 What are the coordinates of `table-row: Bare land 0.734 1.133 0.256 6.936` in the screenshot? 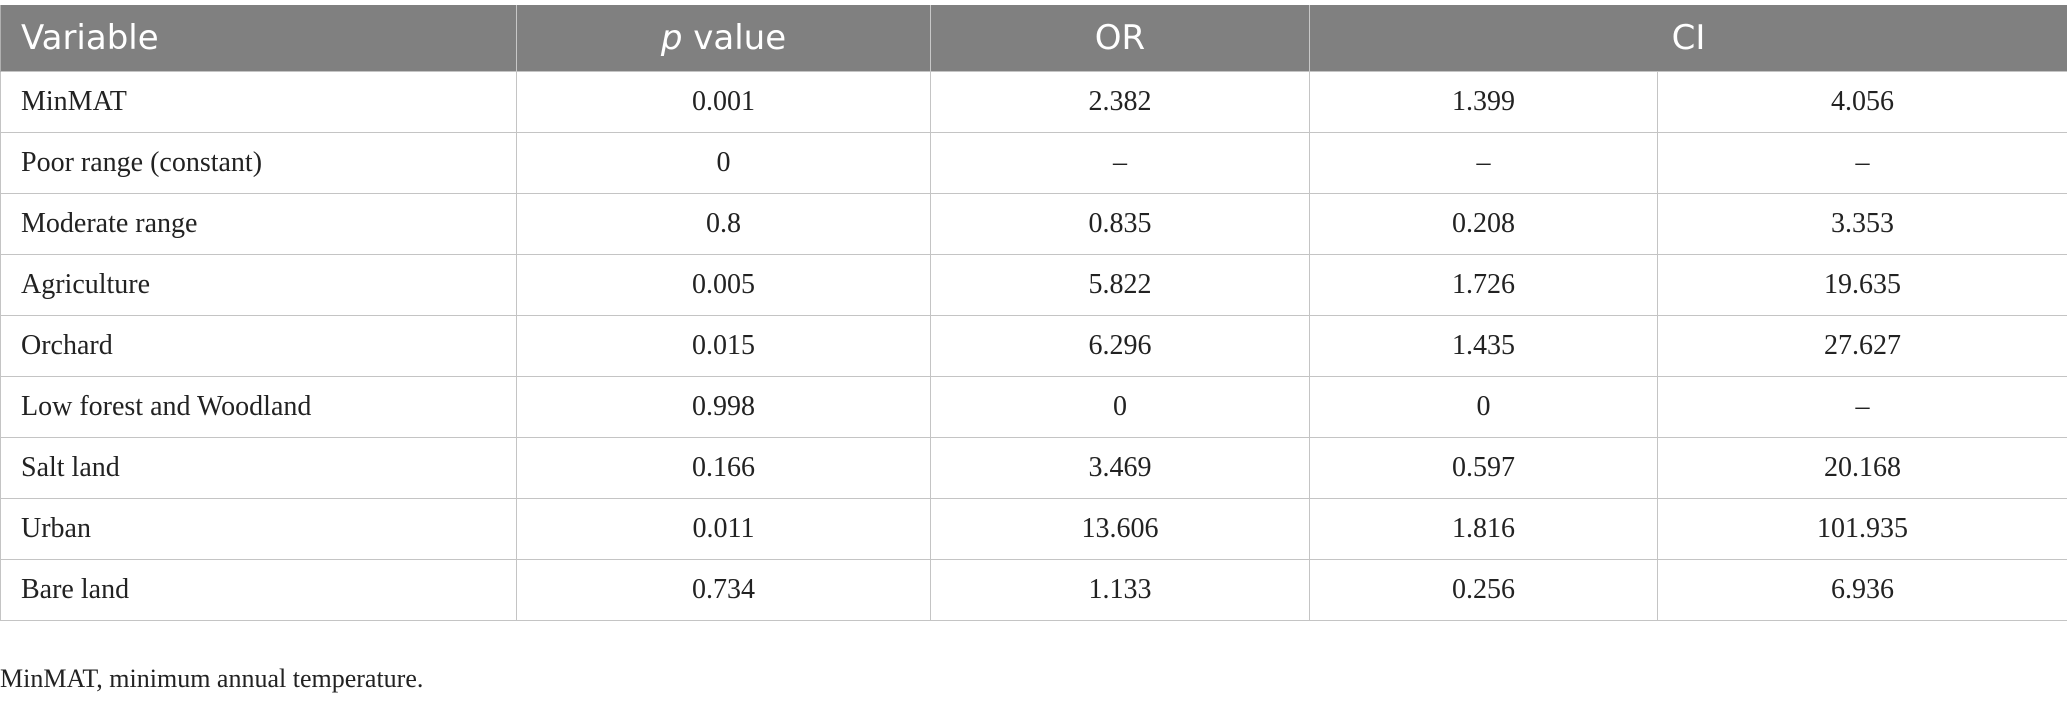 It's located at (1033, 590).